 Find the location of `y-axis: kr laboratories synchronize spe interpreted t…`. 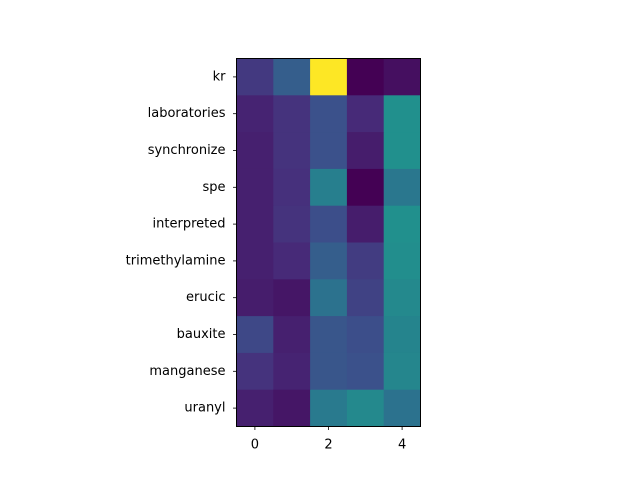

y-axis: kr laboratories synchronize spe interpreted t… is located at coordinates (181, 242).